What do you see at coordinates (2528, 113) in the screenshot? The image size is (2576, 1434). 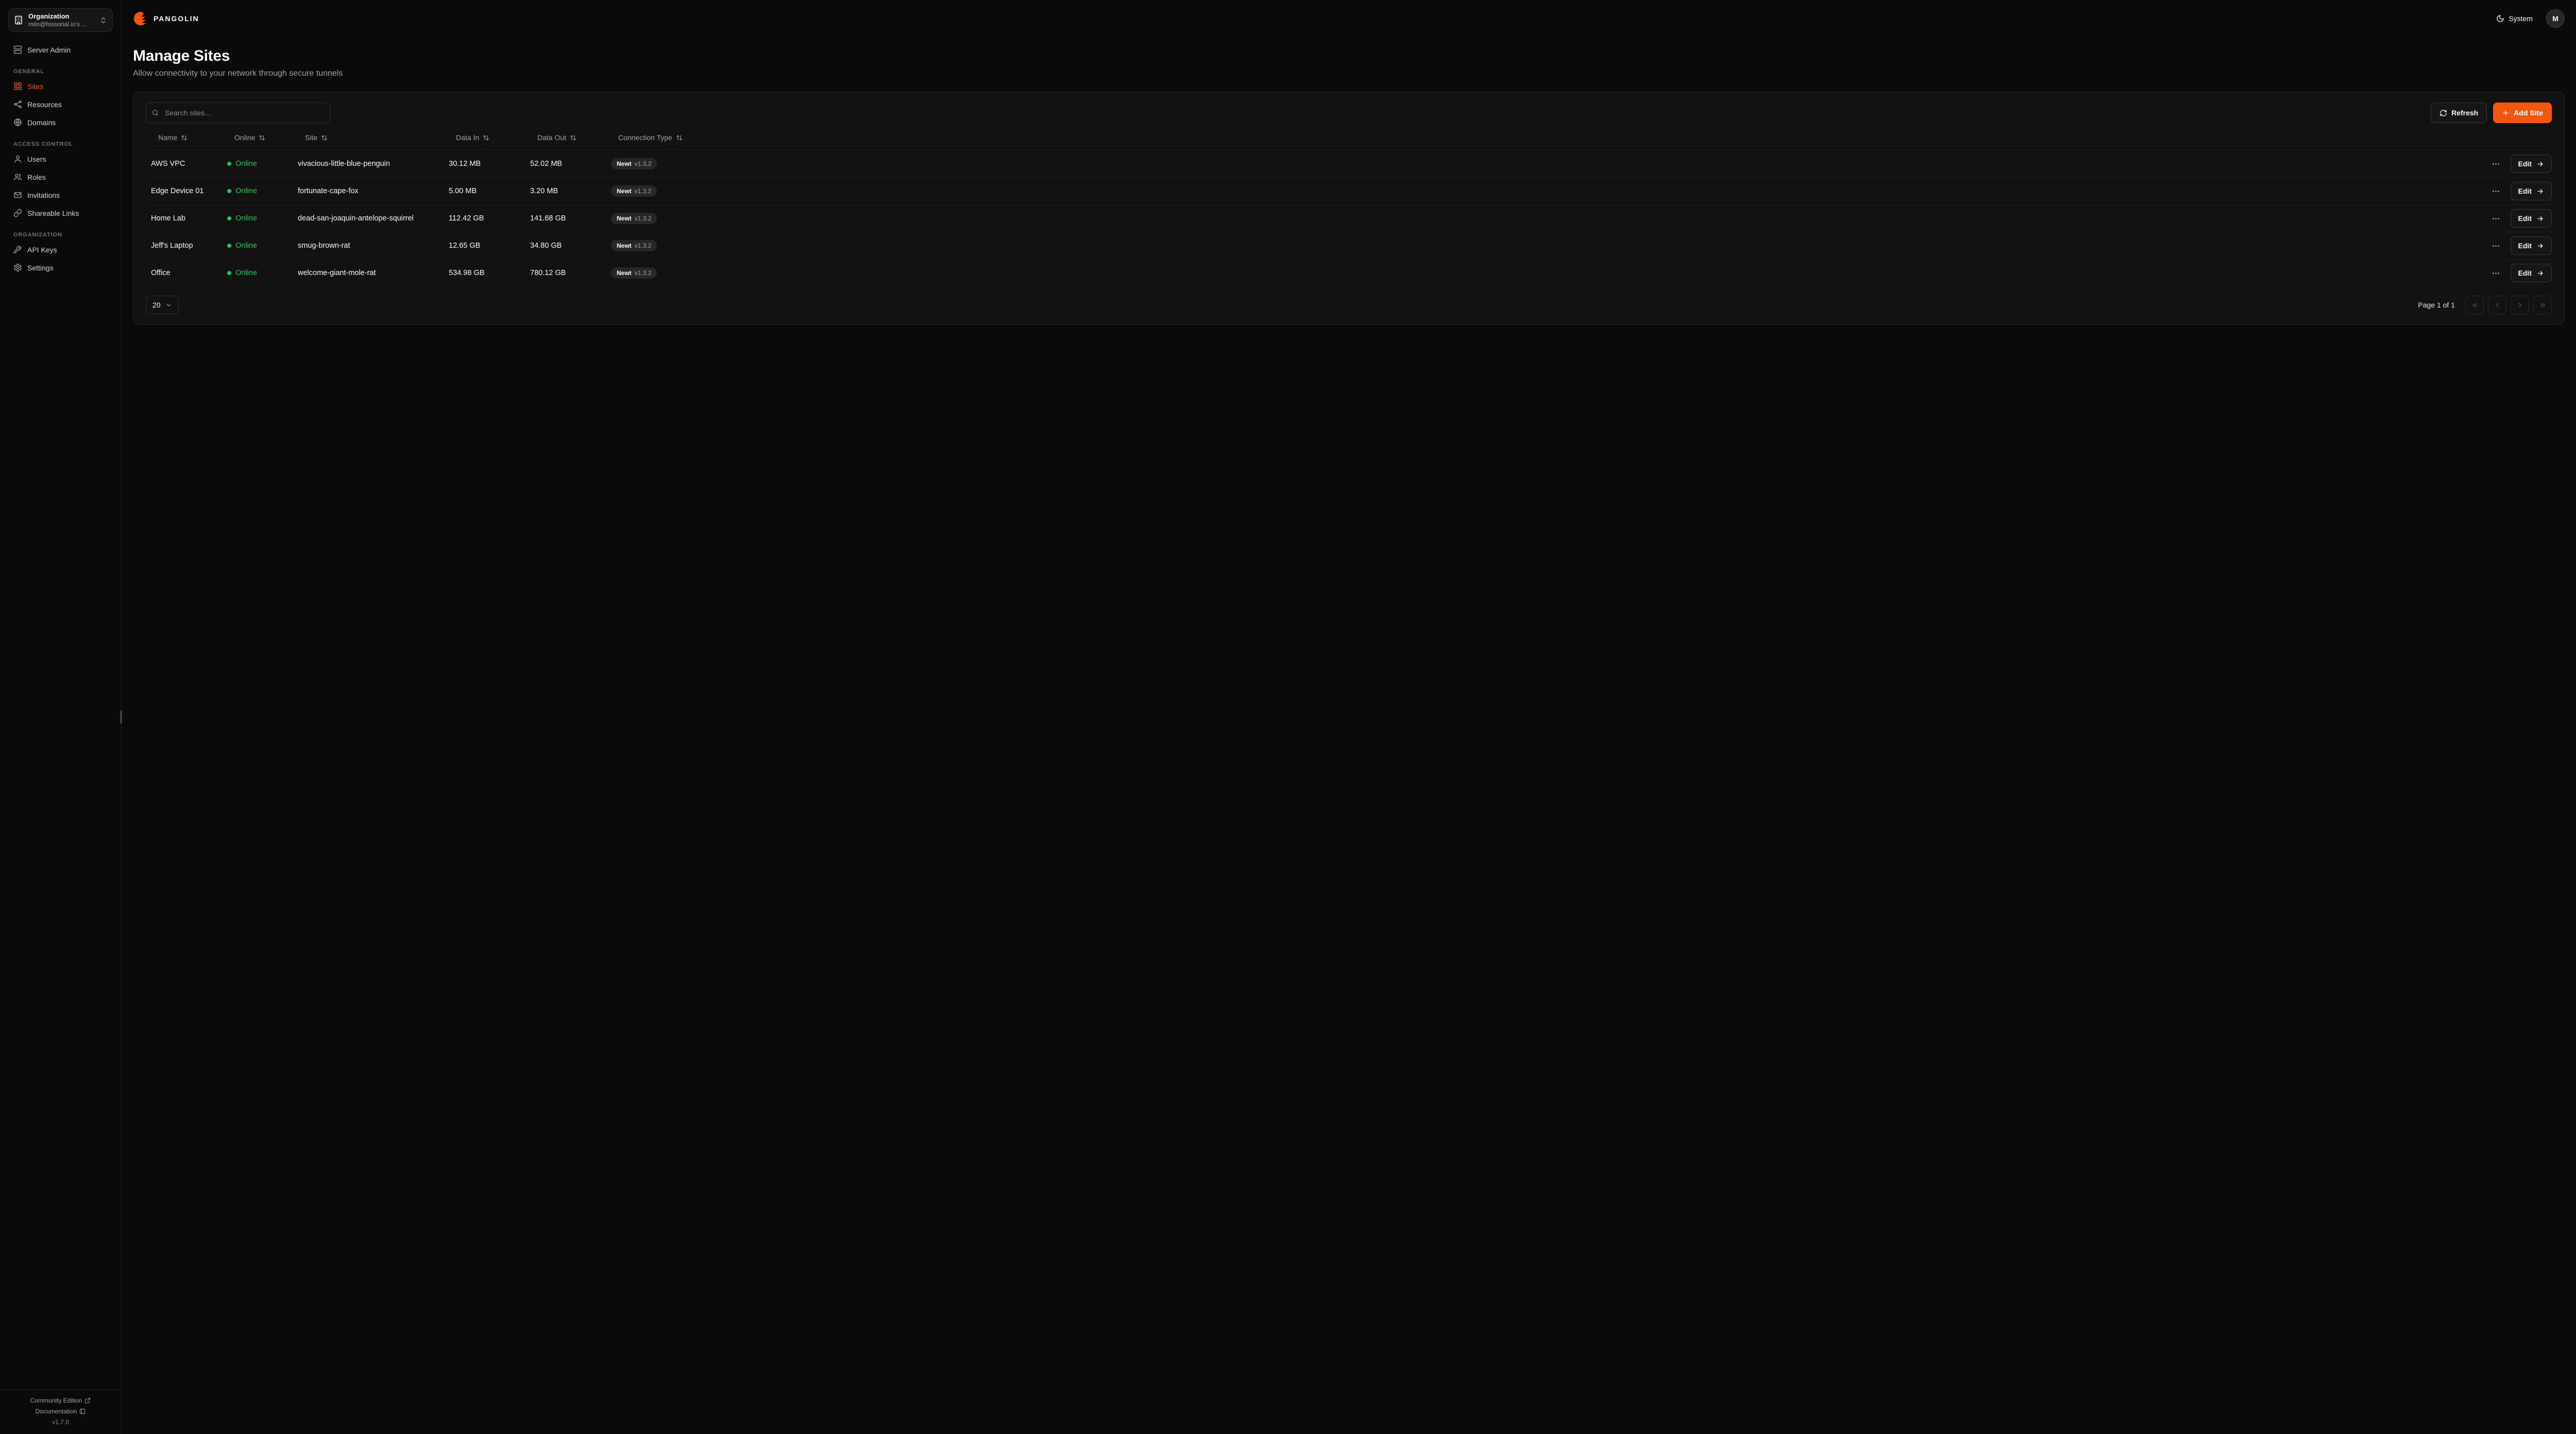 I see `add-site-label: Add Site` at bounding box center [2528, 113].